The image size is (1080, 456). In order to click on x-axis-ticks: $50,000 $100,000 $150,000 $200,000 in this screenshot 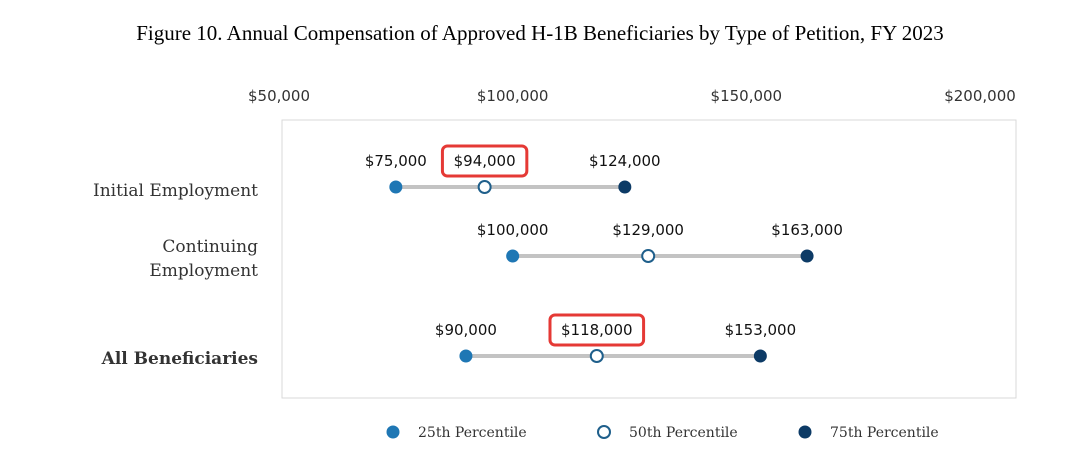, I will do `click(632, 96)`.